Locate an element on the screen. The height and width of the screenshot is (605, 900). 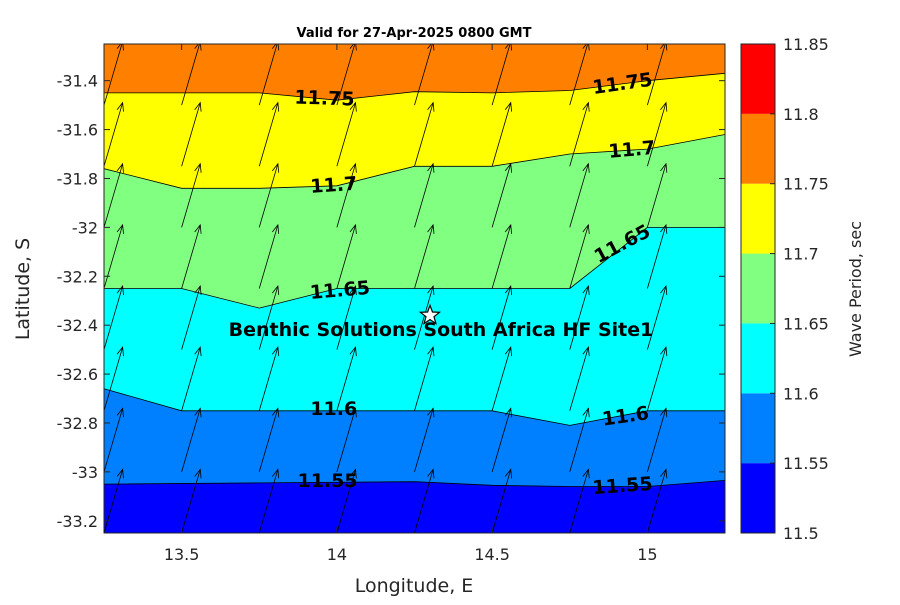
colorbar-tick-label: 11.7 is located at coordinates (801, 254).